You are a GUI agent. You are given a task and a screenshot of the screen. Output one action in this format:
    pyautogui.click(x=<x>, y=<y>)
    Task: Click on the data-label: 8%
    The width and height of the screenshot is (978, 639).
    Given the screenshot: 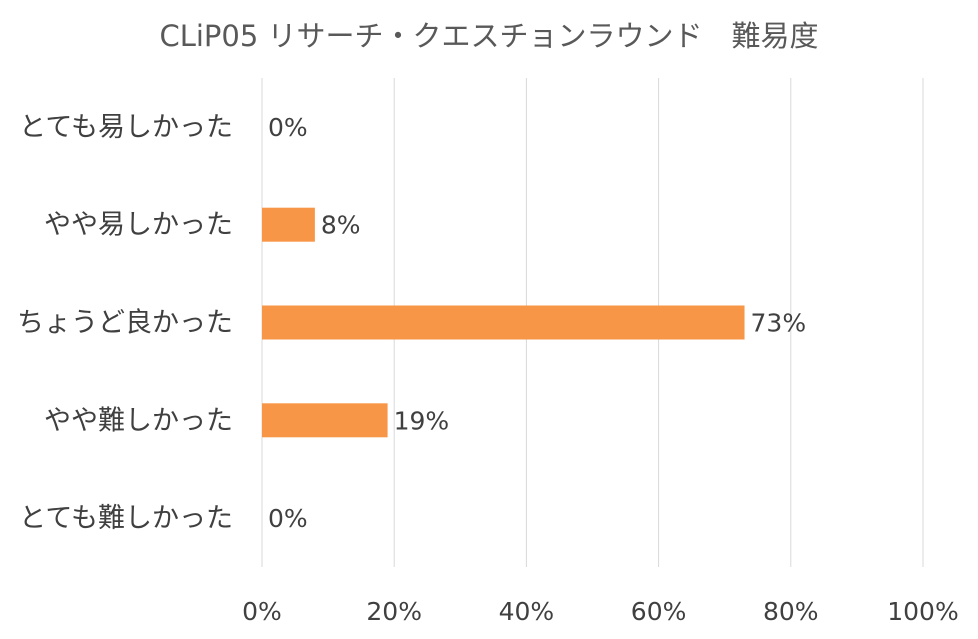 What is the action you would take?
    pyautogui.click(x=341, y=225)
    